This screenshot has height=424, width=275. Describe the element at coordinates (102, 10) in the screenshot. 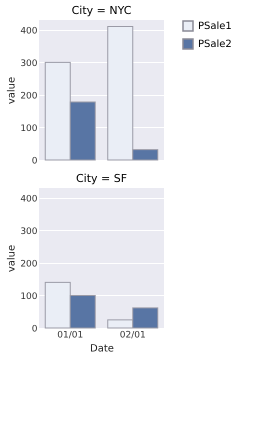

I see `chart-title: City = NYC` at that location.